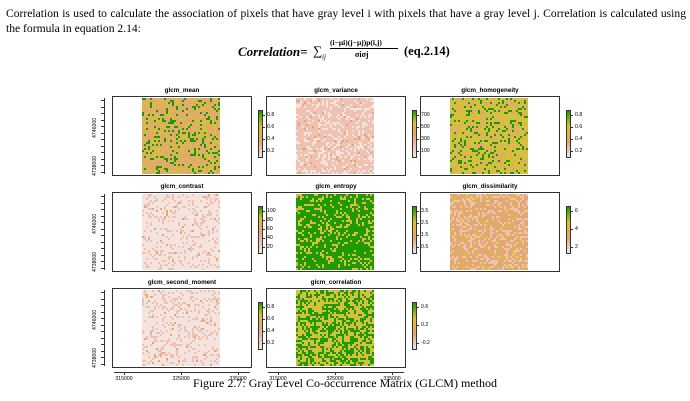 This screenshot has width=690, height=401. What do you see at coordinates (425, 127) in the screenshot?
I see `legend-label-glcm_variance: 500` at bounding box center [425, 127].